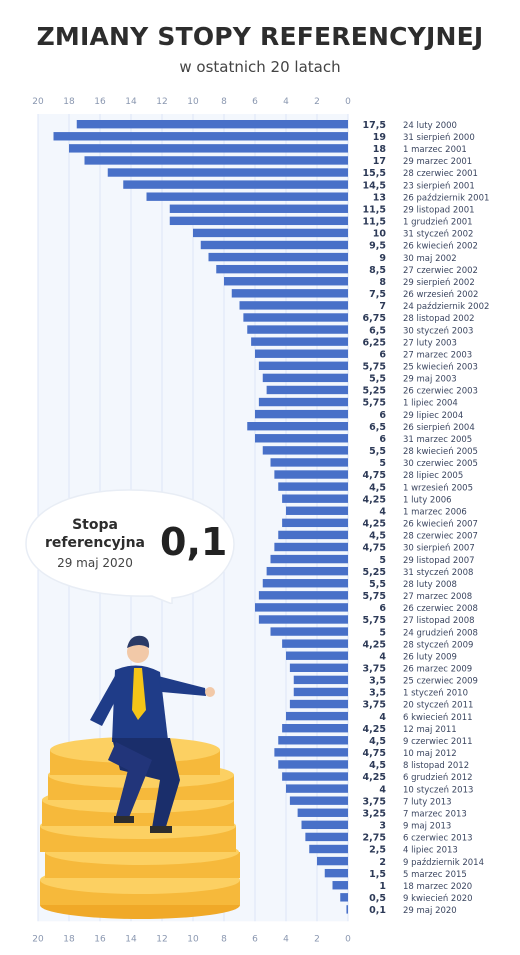 This screenshot has height=955, width=520. What do you see at coordinates (438, 235) in the screenshot?
I see `category-label: 31 styczeń 2002` at bounding box center [438, 235].